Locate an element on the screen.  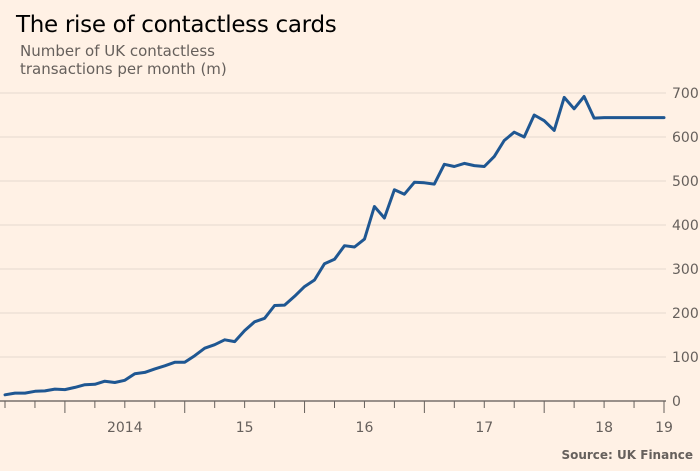
y-tick-label: 400 is located at coordinates (685, 226).